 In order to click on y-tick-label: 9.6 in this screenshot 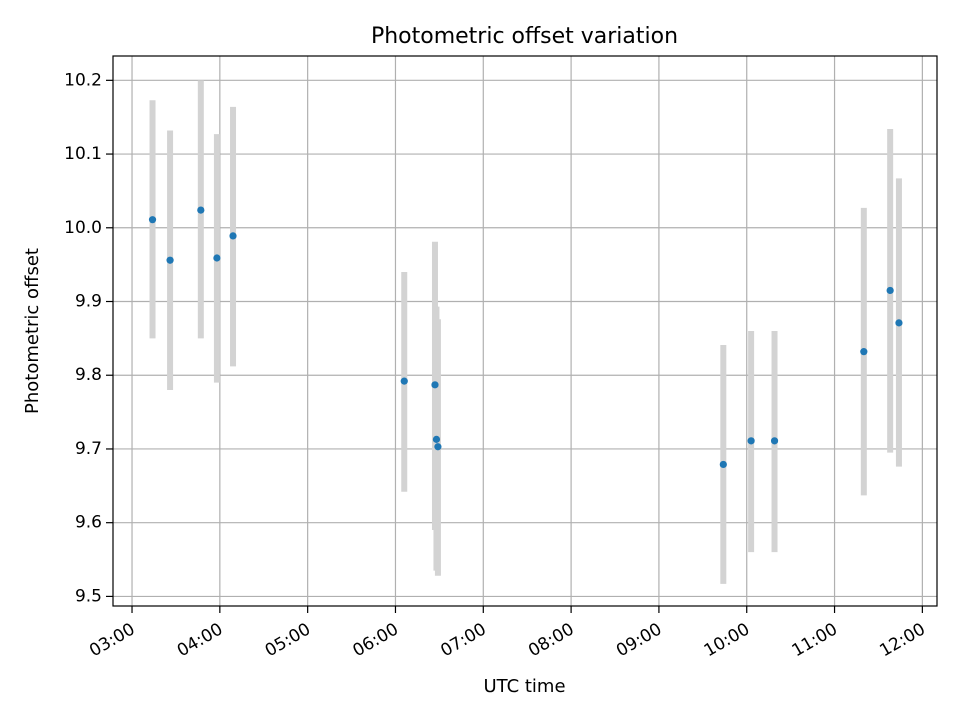, I will do `click(88, 523)`.